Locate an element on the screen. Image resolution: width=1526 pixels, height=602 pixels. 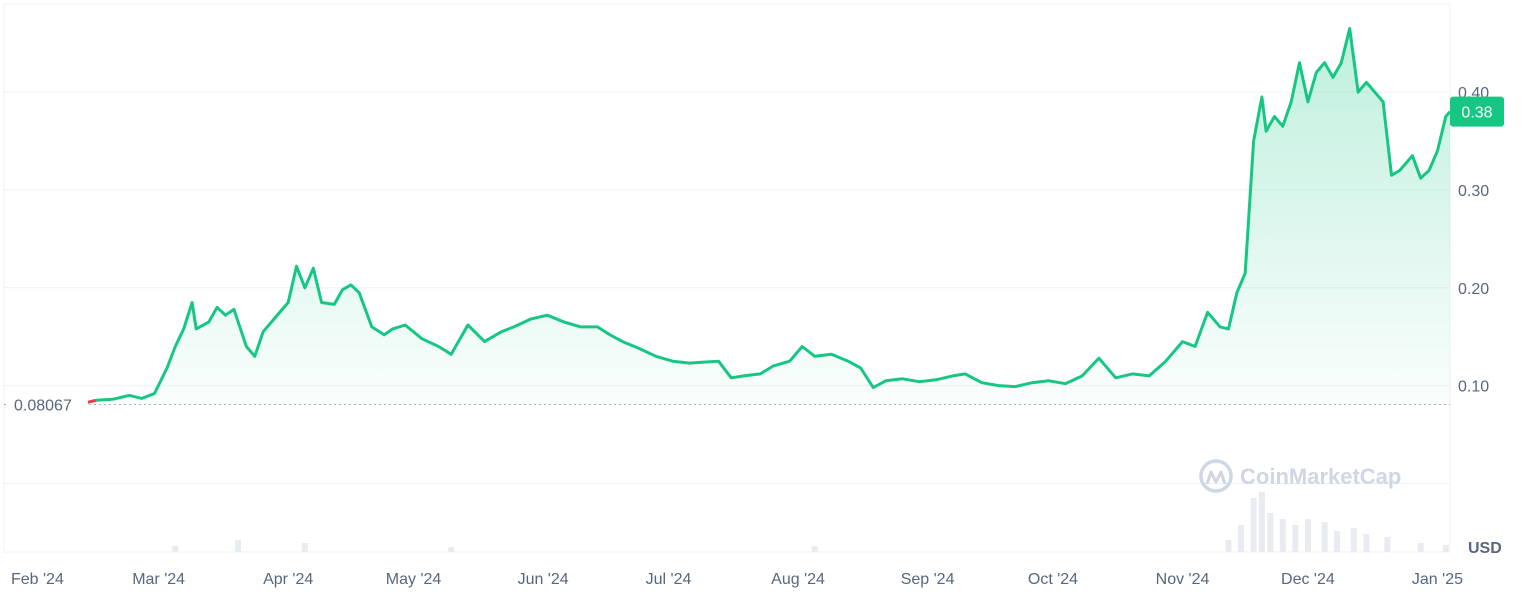
x-tick-label: Feb '24 is located at coordinates (37, 579).